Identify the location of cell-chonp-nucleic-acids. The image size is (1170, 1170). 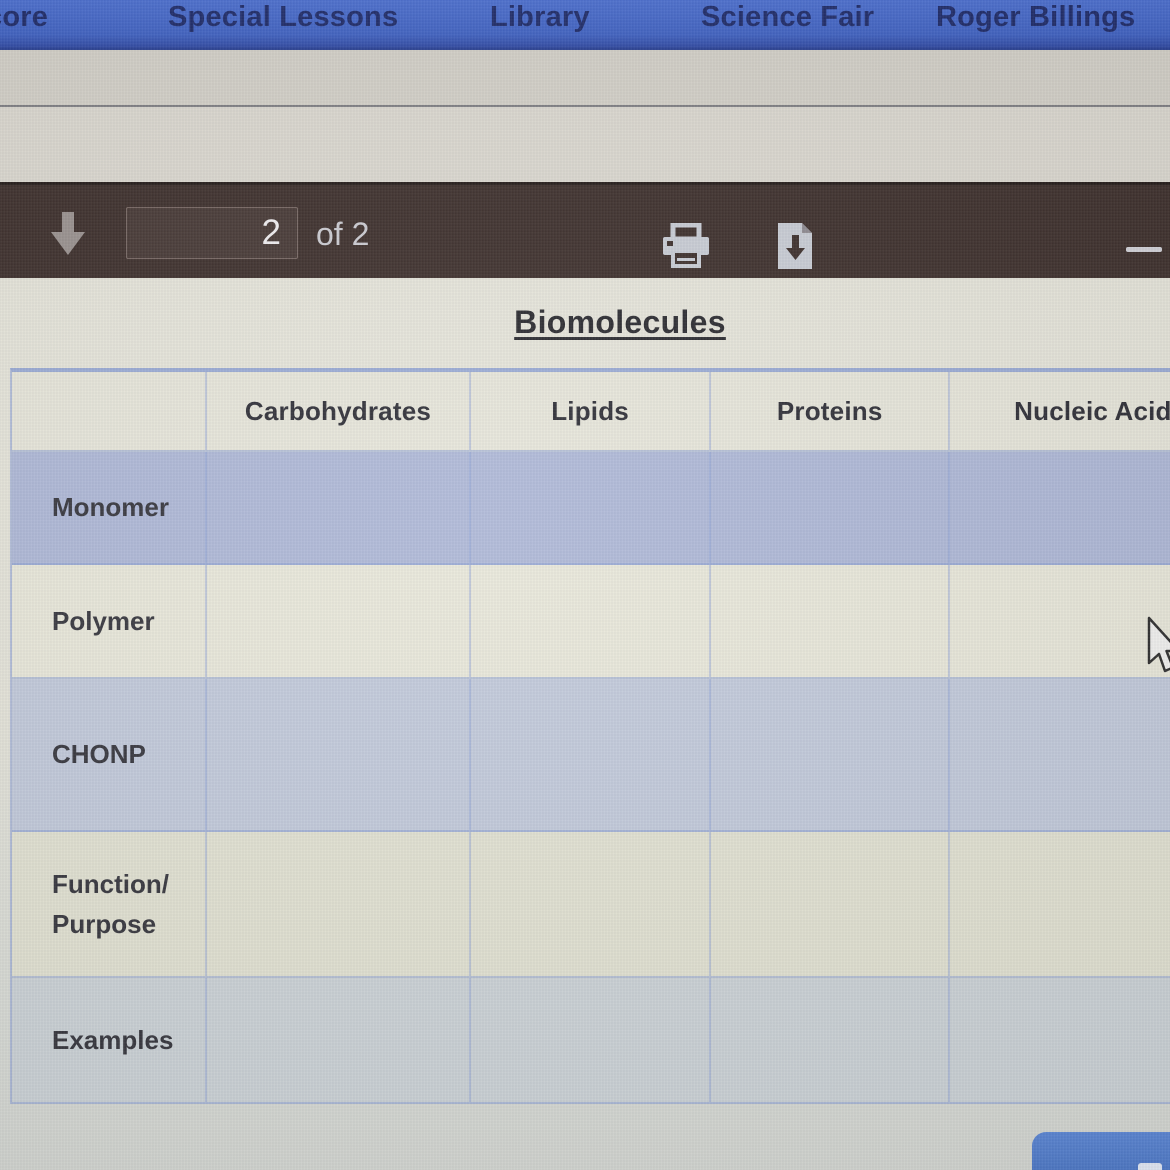
(1060, 754).